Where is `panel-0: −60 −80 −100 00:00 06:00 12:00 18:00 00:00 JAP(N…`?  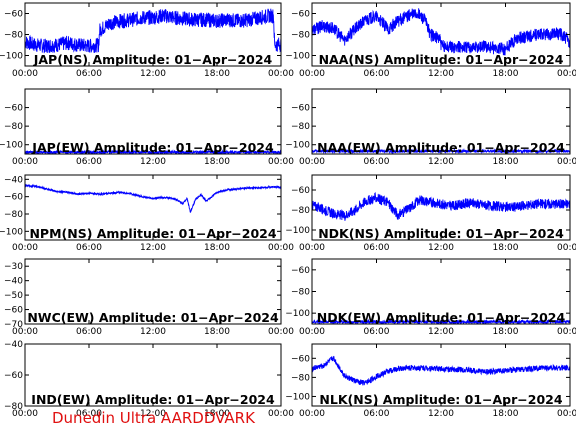 panel-0: −60 −80 −100 00:00 06:00 12:00 18:00 00:00 JAP(N… is located at coordinates (147, 40).